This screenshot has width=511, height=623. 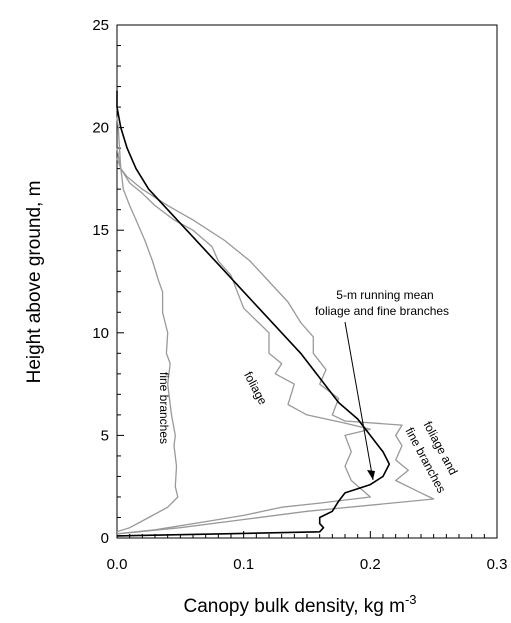 I want to click on x-axis-title: Canopy bulk density, kg m-3, so click(x=300, y=604).